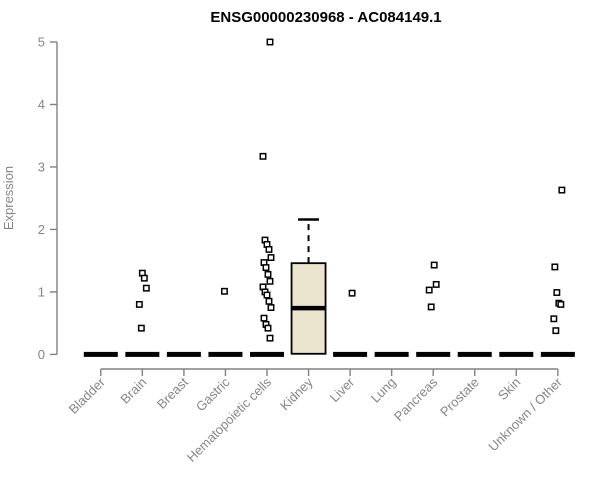 The height and width of the screenshot is (500, 600). I want to click on y-axis: 0 1 2 3 4 5, so click(48, 198).